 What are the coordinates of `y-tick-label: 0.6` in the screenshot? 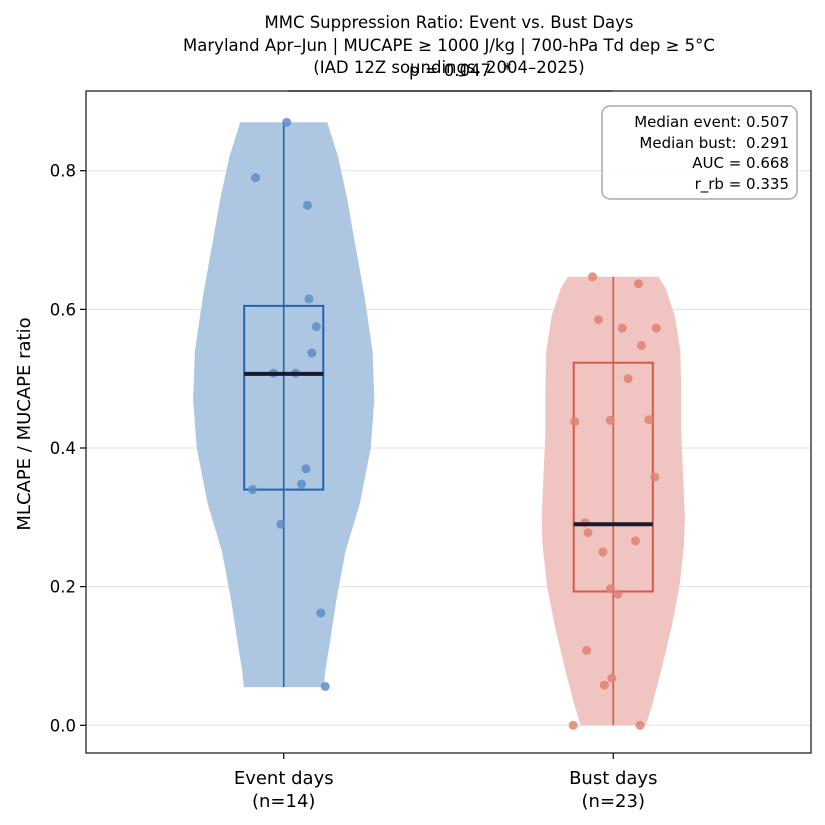 It's located at (63, 309).